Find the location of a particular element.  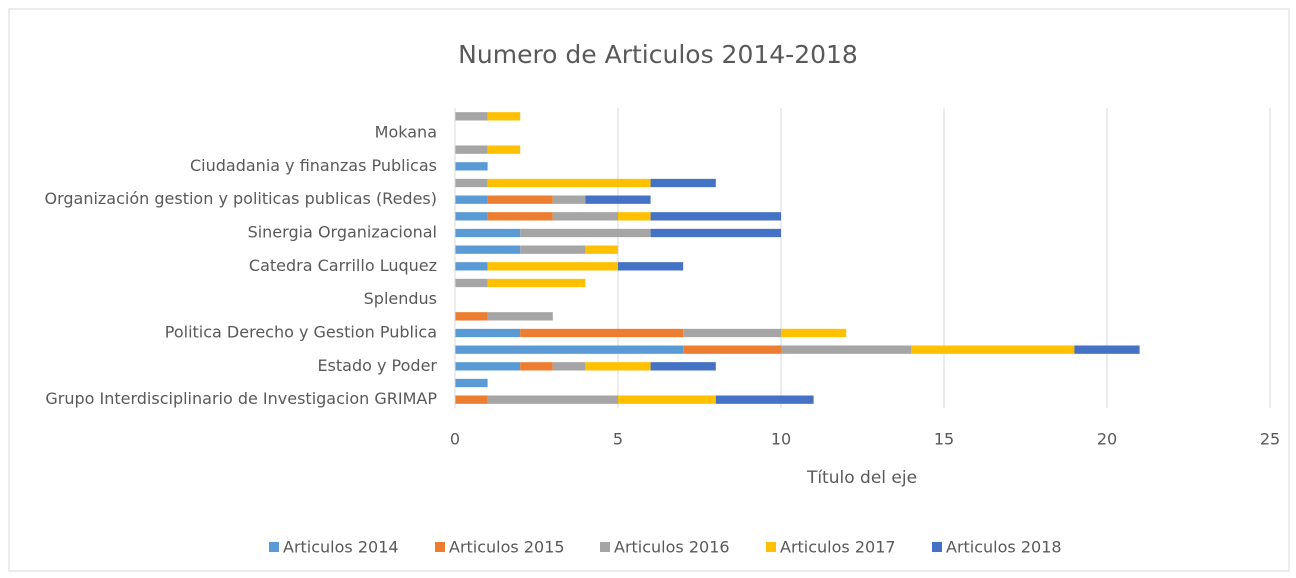

legend-label: Articulos 2015 is located at coordinates (507, 547).